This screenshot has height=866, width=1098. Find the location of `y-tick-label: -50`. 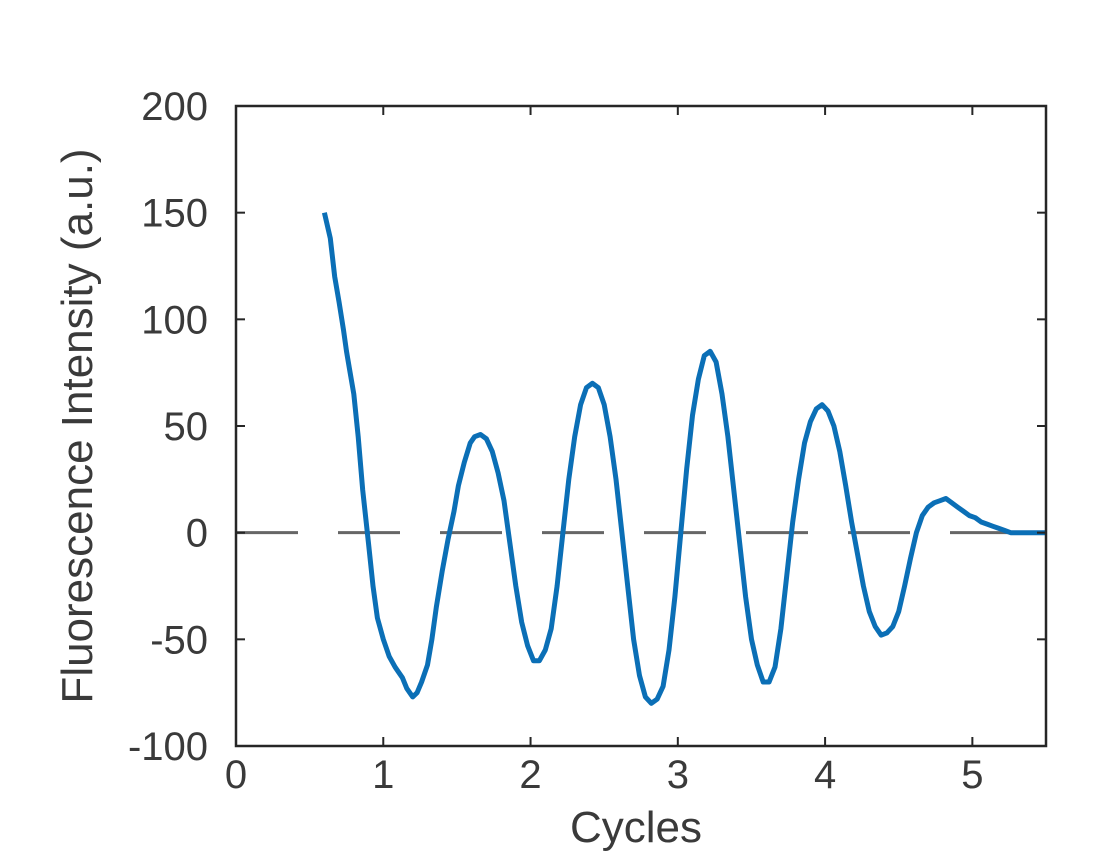

y-tick-label: -50 is located at coordinates (179, 640).